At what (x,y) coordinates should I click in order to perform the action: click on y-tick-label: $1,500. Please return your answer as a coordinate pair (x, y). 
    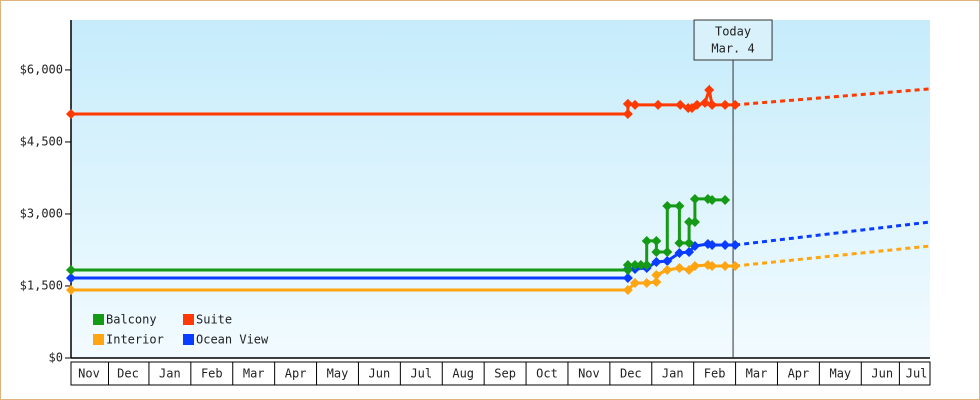
    Looking at the image, I should click on (41, 285).